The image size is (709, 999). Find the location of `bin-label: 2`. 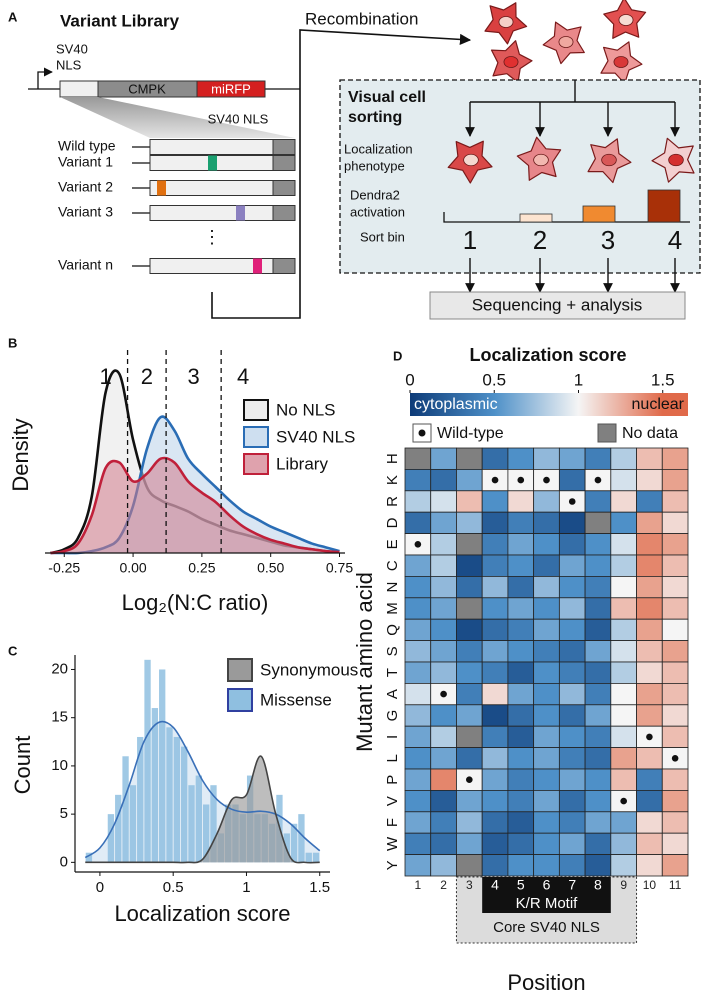

bin-label: 2 is located at coordinates (147, 376).